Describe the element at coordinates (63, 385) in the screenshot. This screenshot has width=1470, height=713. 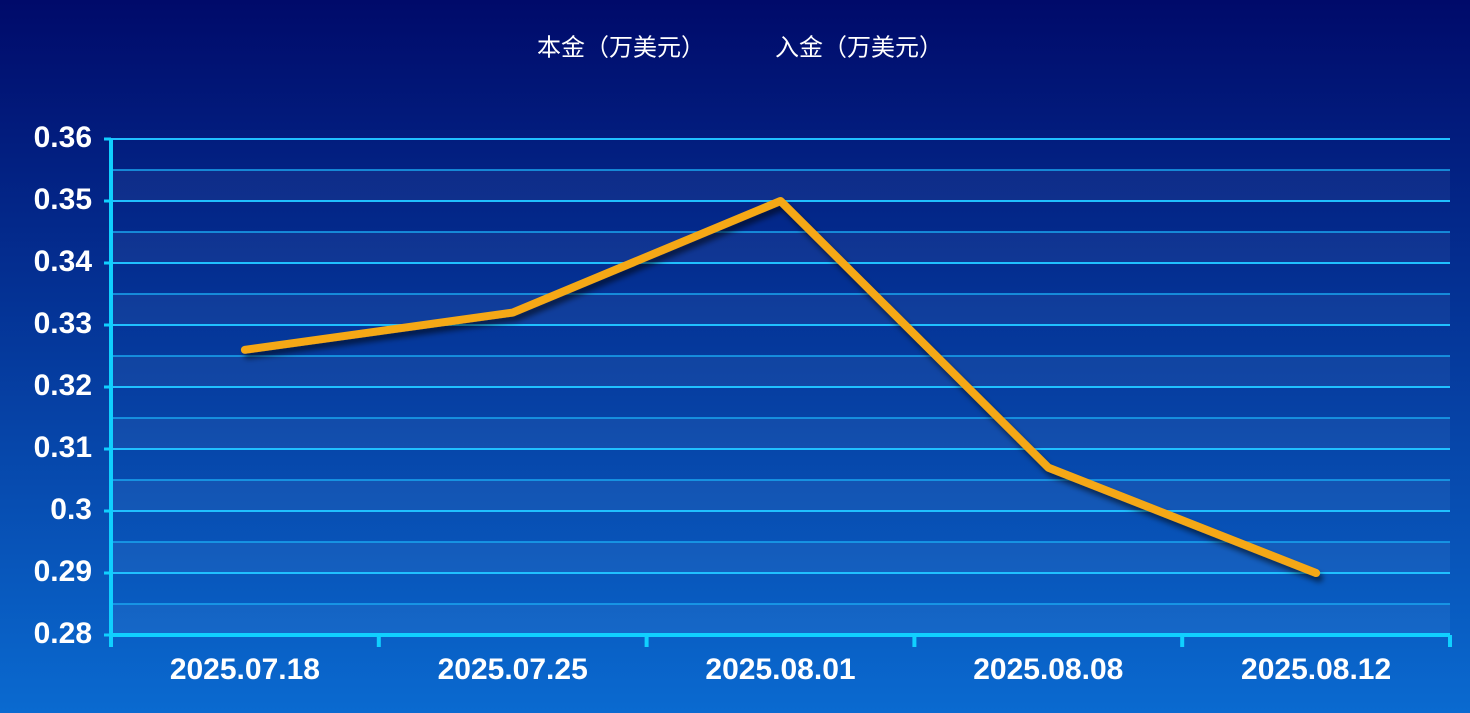
I see `y-tick-label: 0.32` at that location.